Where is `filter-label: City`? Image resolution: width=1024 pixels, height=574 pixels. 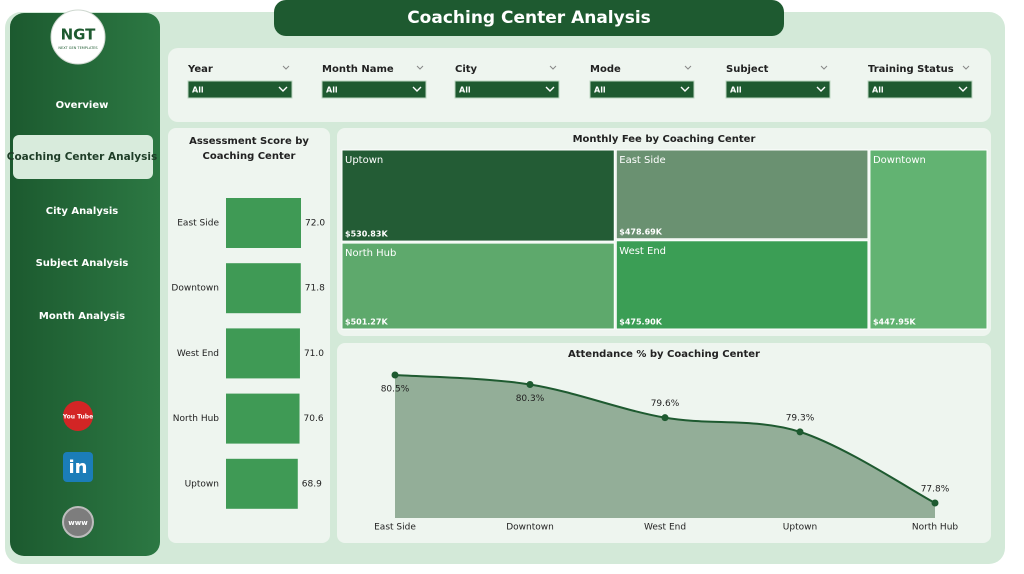 filter-label: City is located at coordinates (466, 69).